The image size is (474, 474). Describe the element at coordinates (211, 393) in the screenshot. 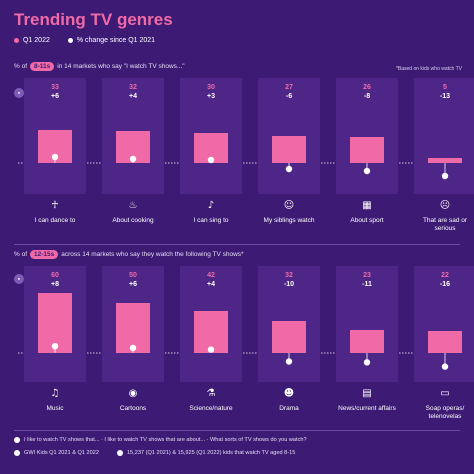

I see `flask-icon: ⚗` at that location.